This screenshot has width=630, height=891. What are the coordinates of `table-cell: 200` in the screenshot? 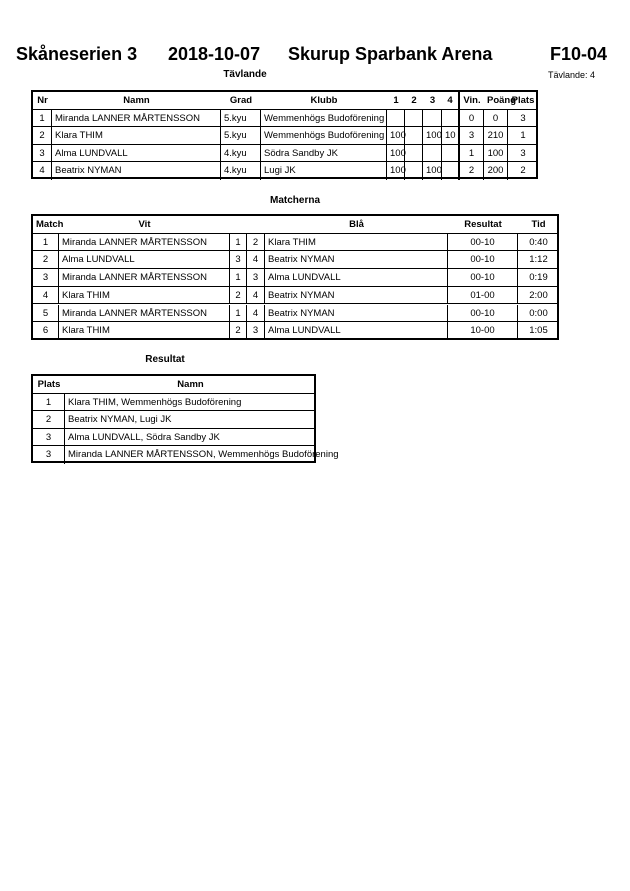 It's located at (496, 171).